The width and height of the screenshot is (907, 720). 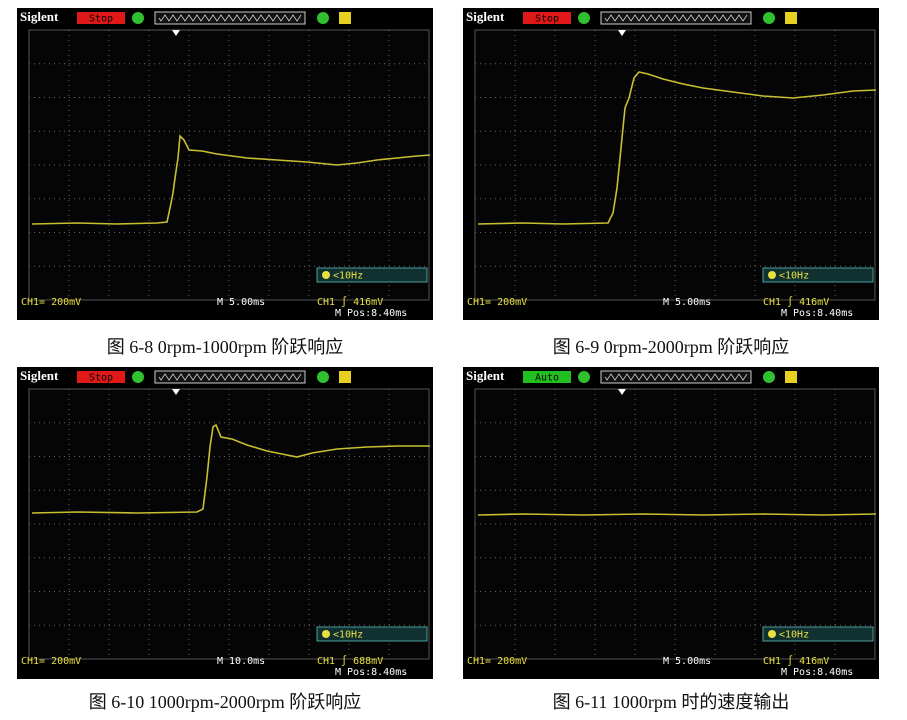 I want to click on caption: 图 6-9 0rpm-2000rpm 阶跃响应, so click(x=671, y=347).